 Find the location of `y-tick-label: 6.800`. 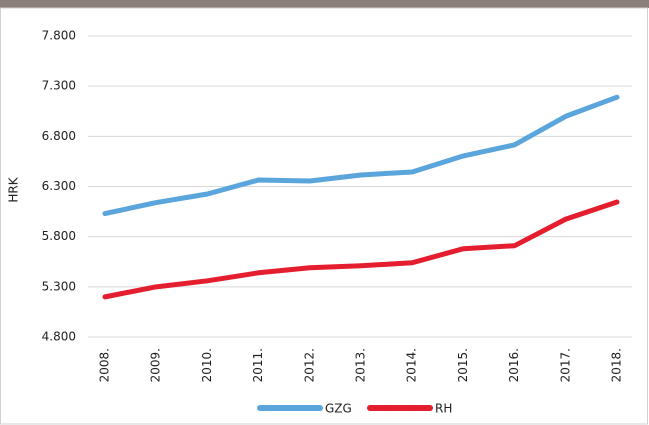

y-tick-label: 6.800 is located at coordinates (59, 136).